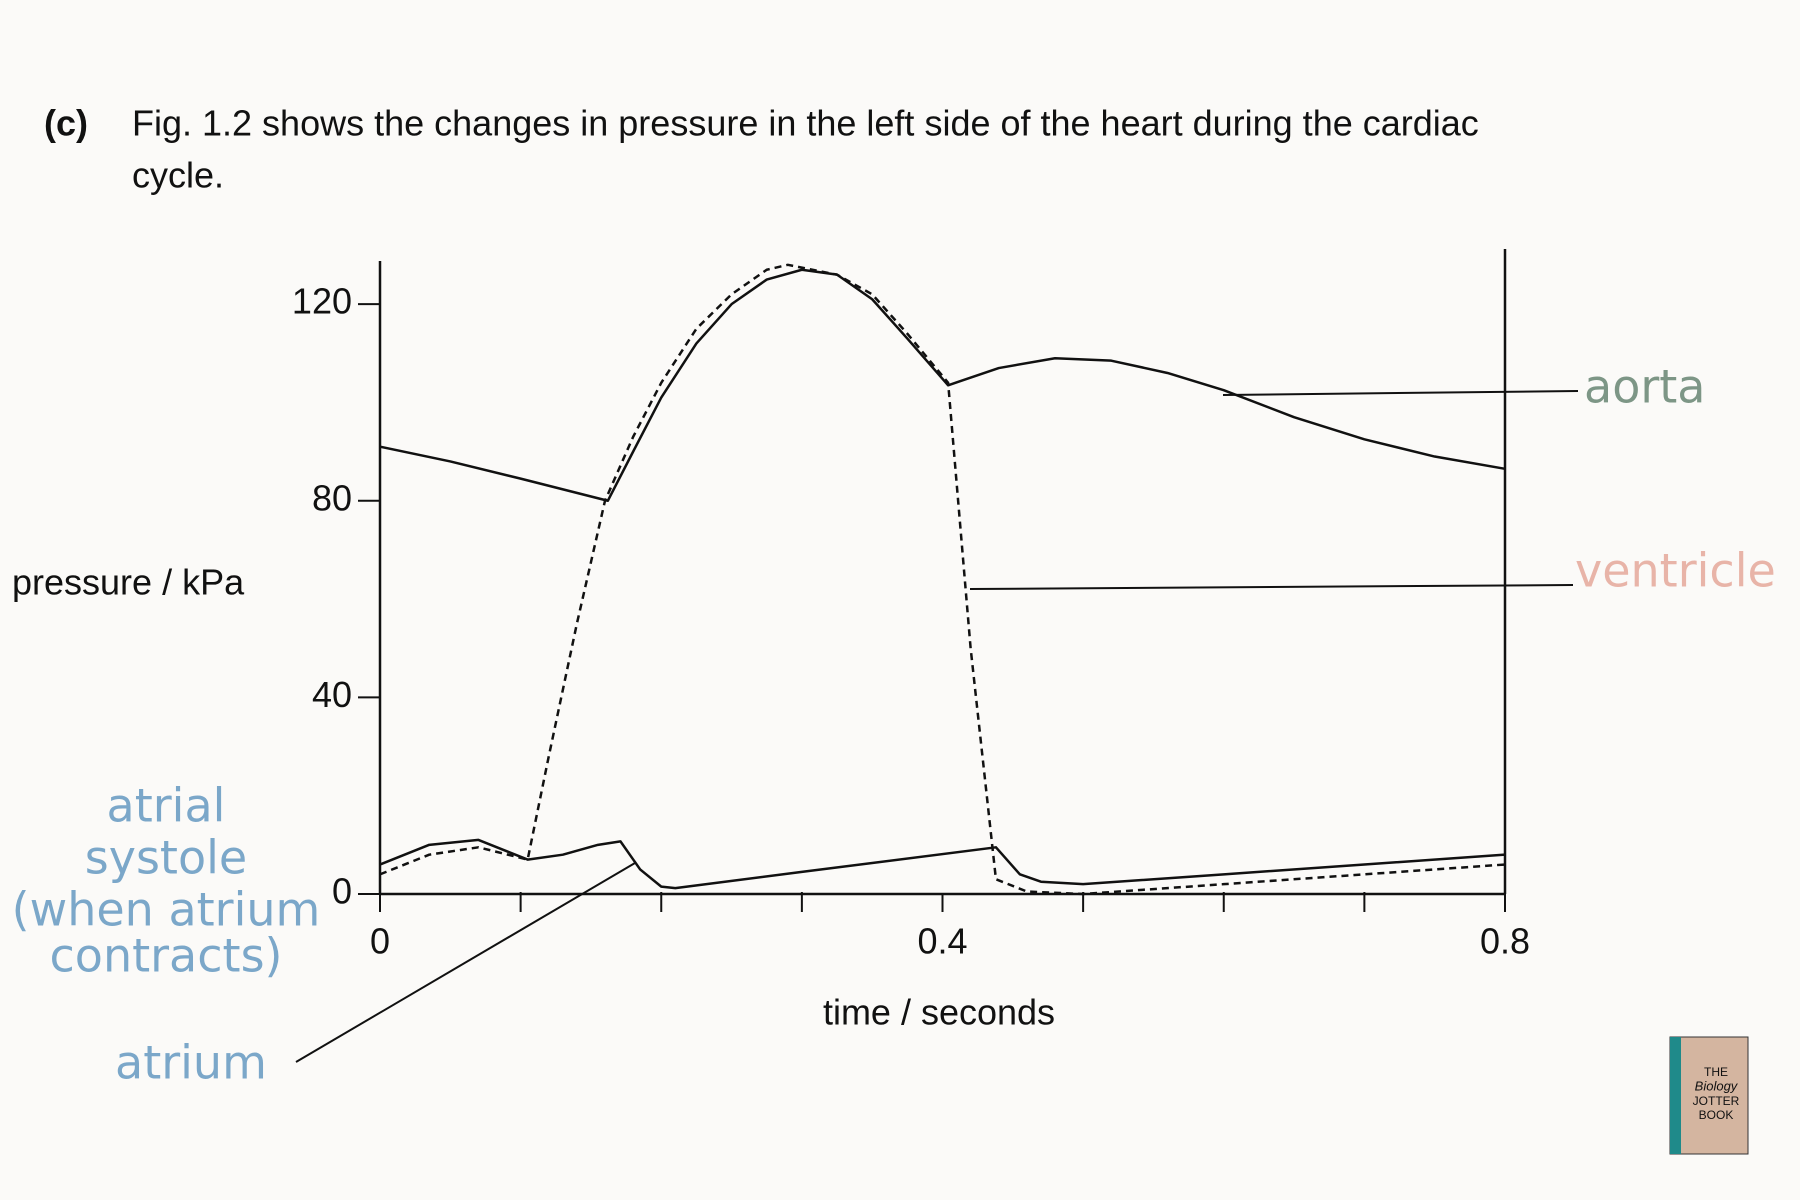 The image size is (1800, 1200). I want to click on y-tick-label: 80, so click(332, 497).